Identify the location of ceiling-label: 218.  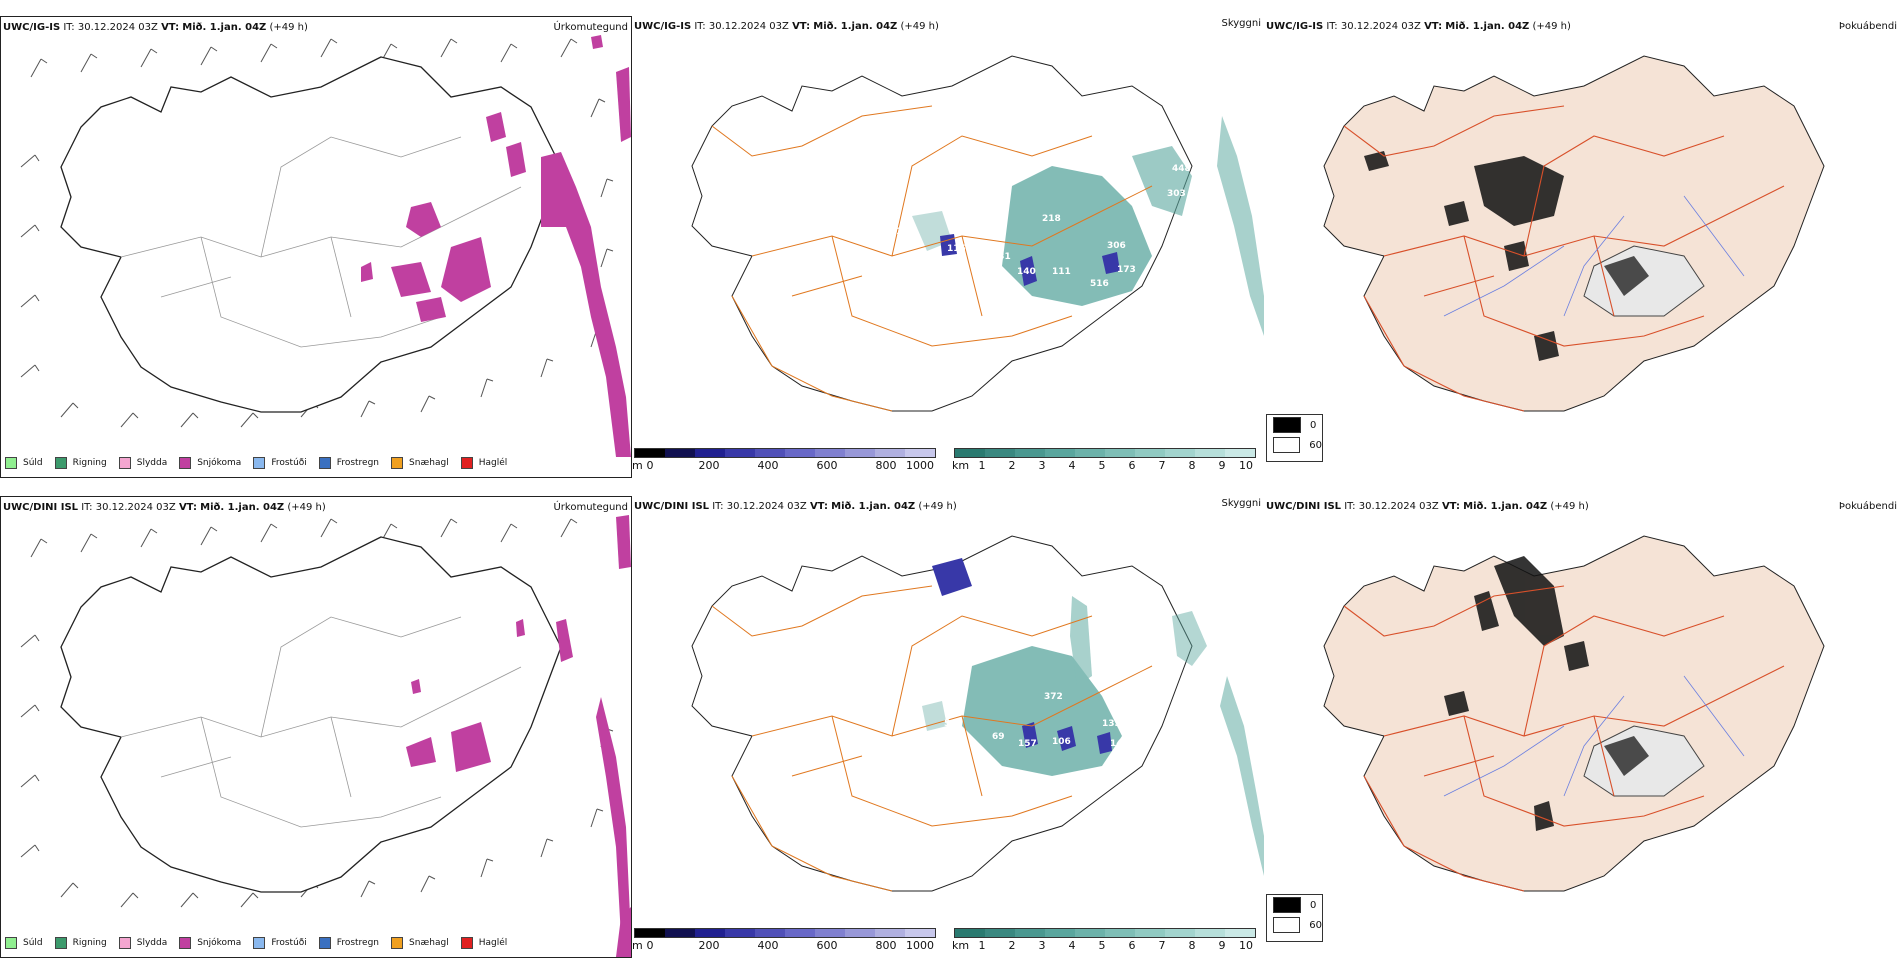
(1051, 219).